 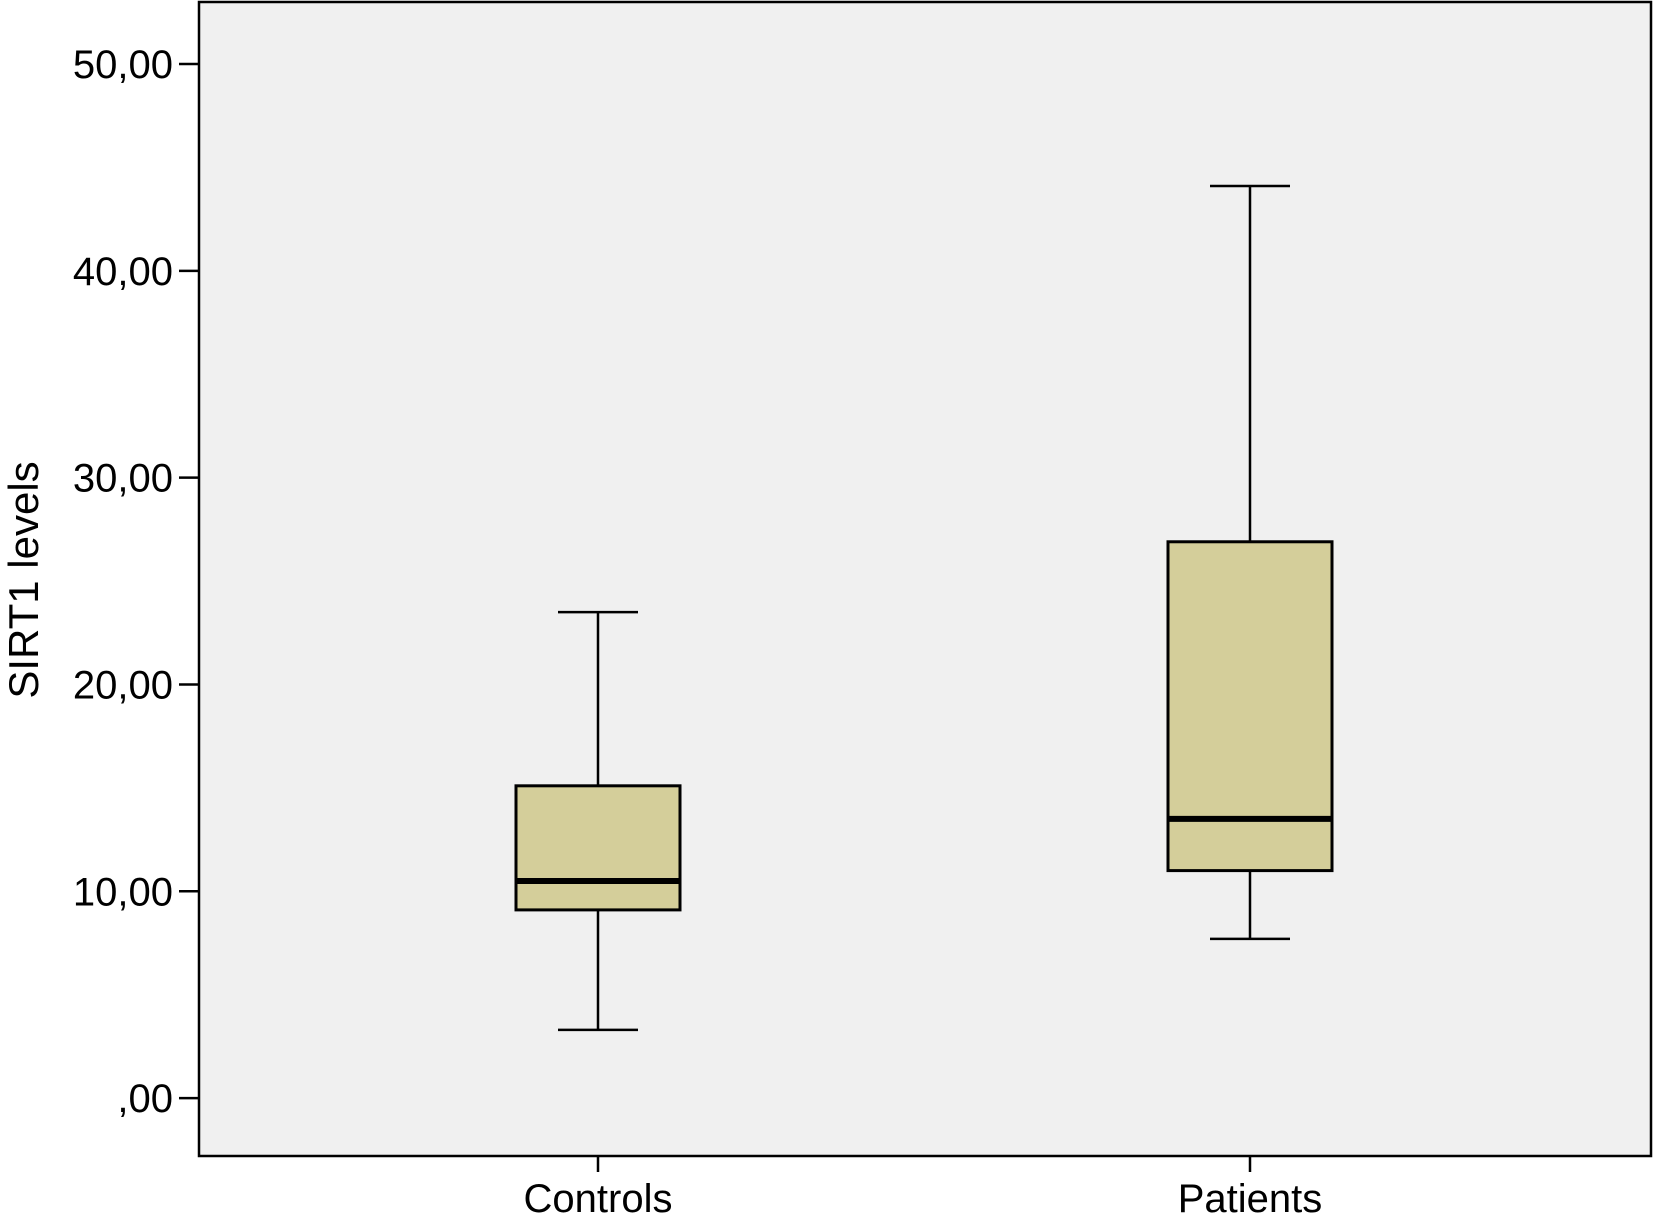 What do you see at coordinates (123, 892) in the screenshot?
I see `y-tick-label: 10,00` at bounding box center [123, 892].